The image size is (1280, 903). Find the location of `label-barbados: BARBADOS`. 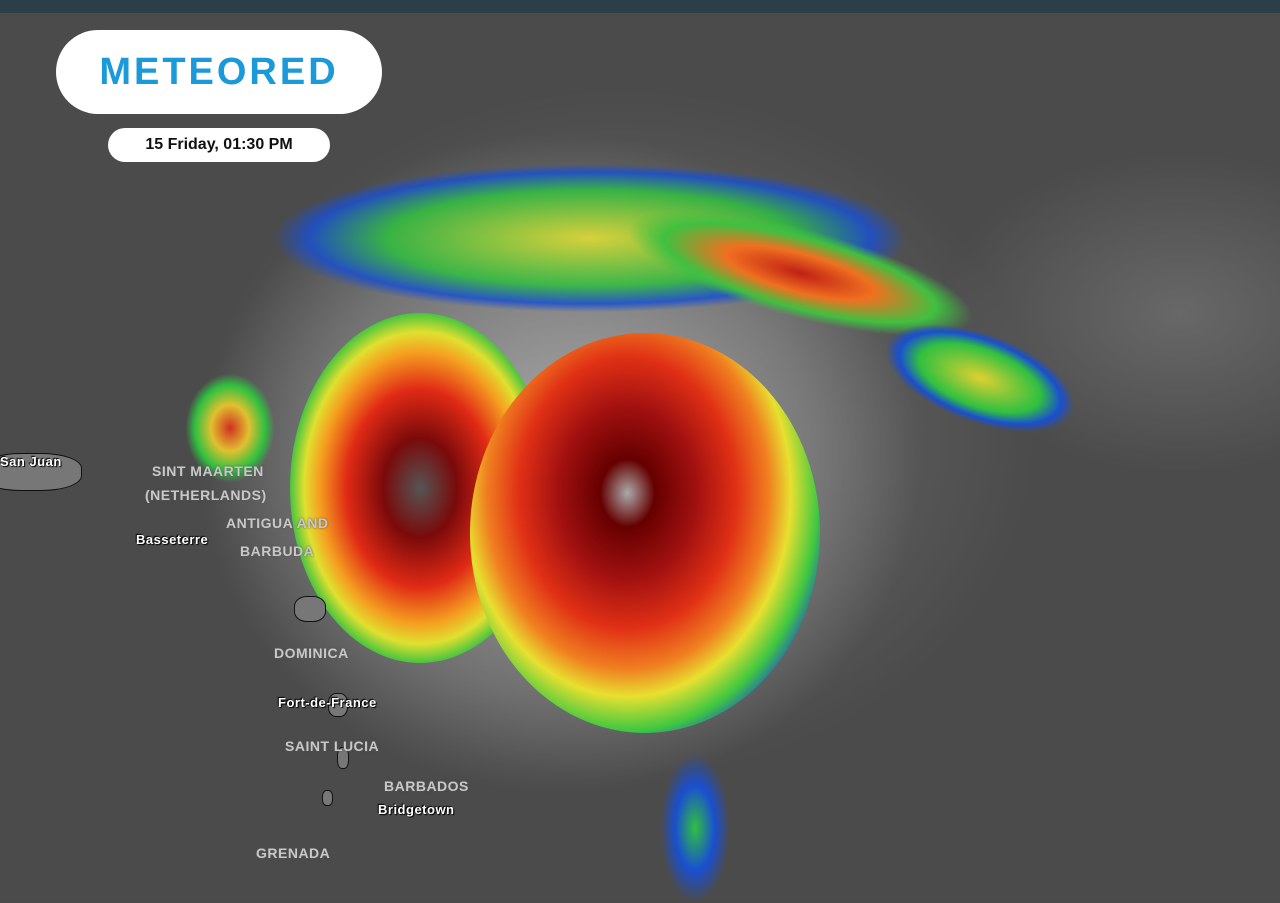

label-barbados: BARBADOS is located at coordinates (426, 786).